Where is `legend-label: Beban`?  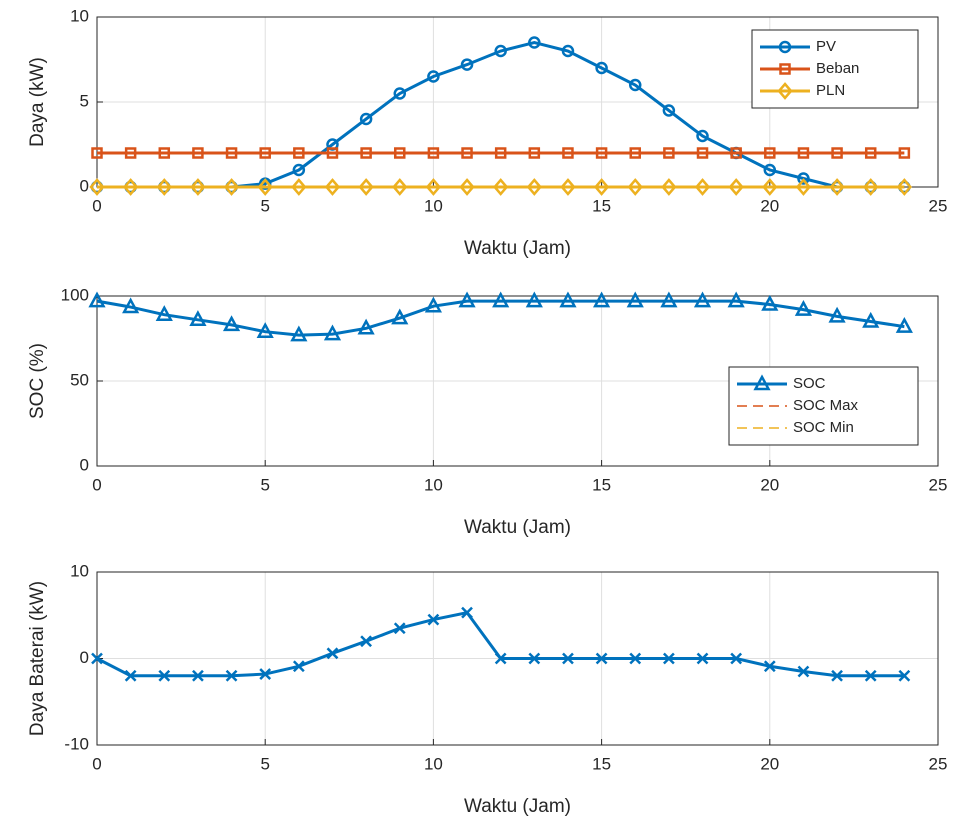
legend-label: Beban is located at coordinates (837, 68).